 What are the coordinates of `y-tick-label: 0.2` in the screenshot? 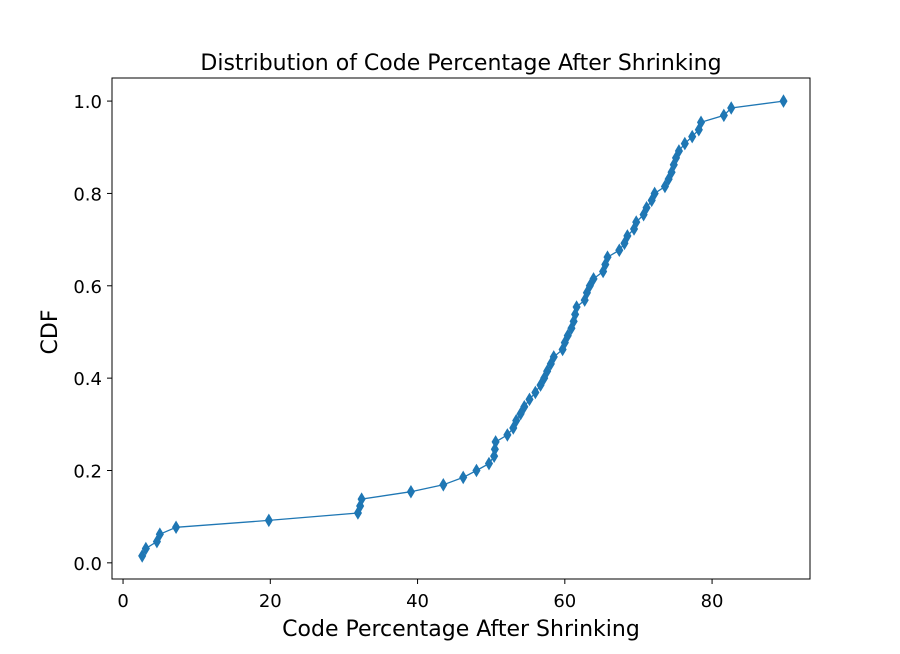 It's located at (87, 471).